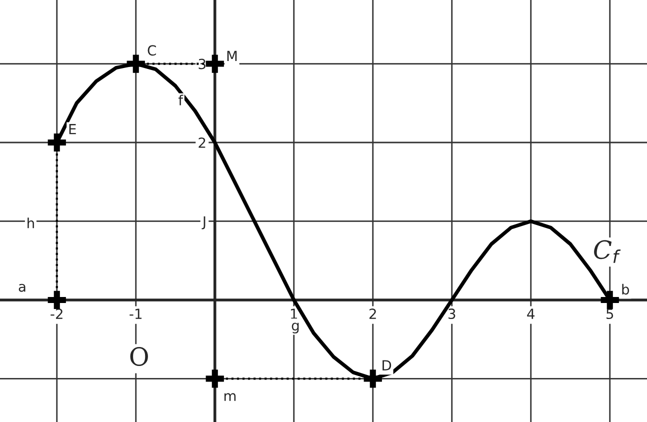 This screenshot has height=422, width=647. I want to click on annotation: D, so click(387, 365).